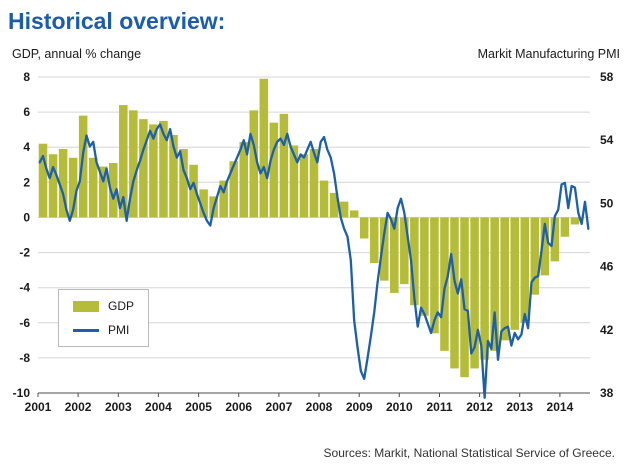  Describe the element at coordinates (607, 330) in the screenshot. I see `svg-text: 42` at that location.